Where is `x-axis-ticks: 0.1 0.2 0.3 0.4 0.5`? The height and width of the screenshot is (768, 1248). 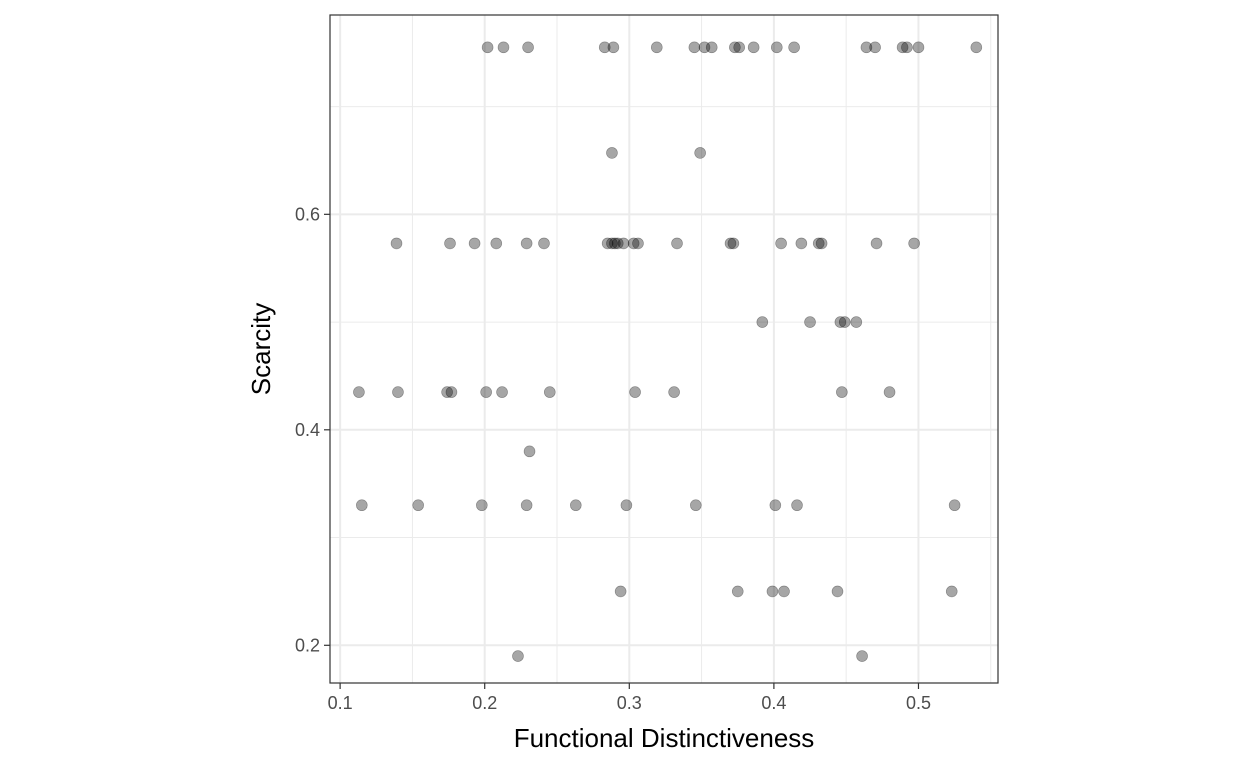 x-axis-ticks: 0.1 0.2 0.3 0.4 0.5 is located at coordinates (629, 698).